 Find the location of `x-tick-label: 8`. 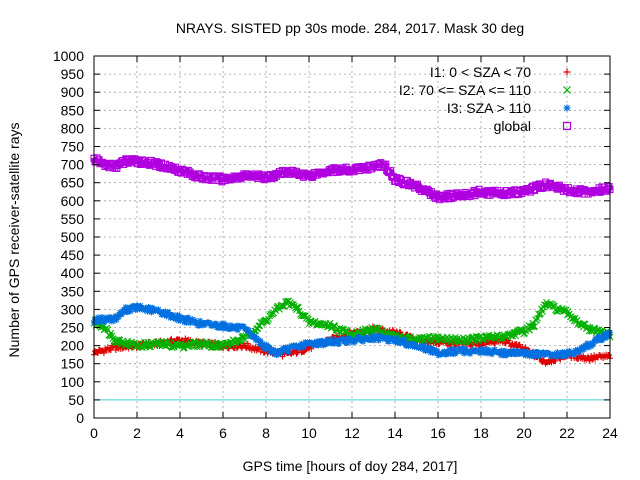

x-tick-label: 8 is located at coordinates (266, 433).